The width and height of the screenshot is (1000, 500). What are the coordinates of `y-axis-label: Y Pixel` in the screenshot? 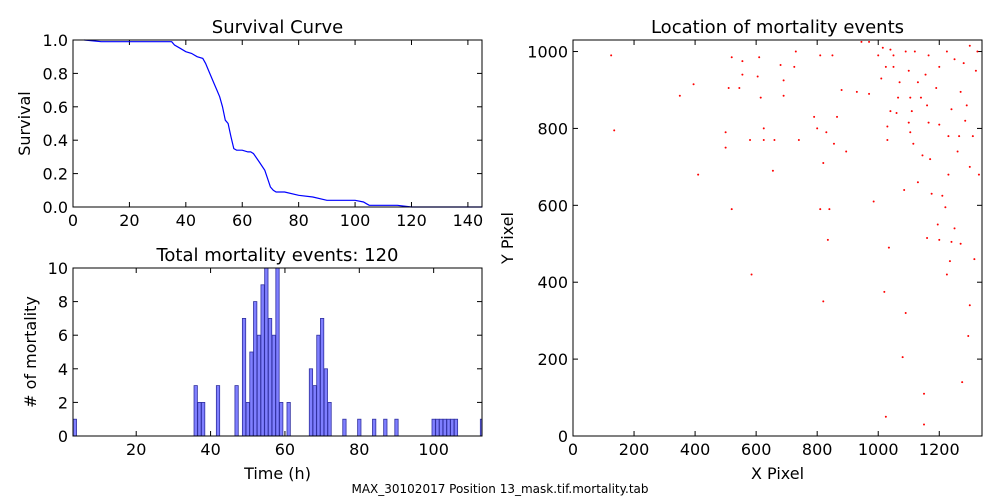 It's located at (507, 238).